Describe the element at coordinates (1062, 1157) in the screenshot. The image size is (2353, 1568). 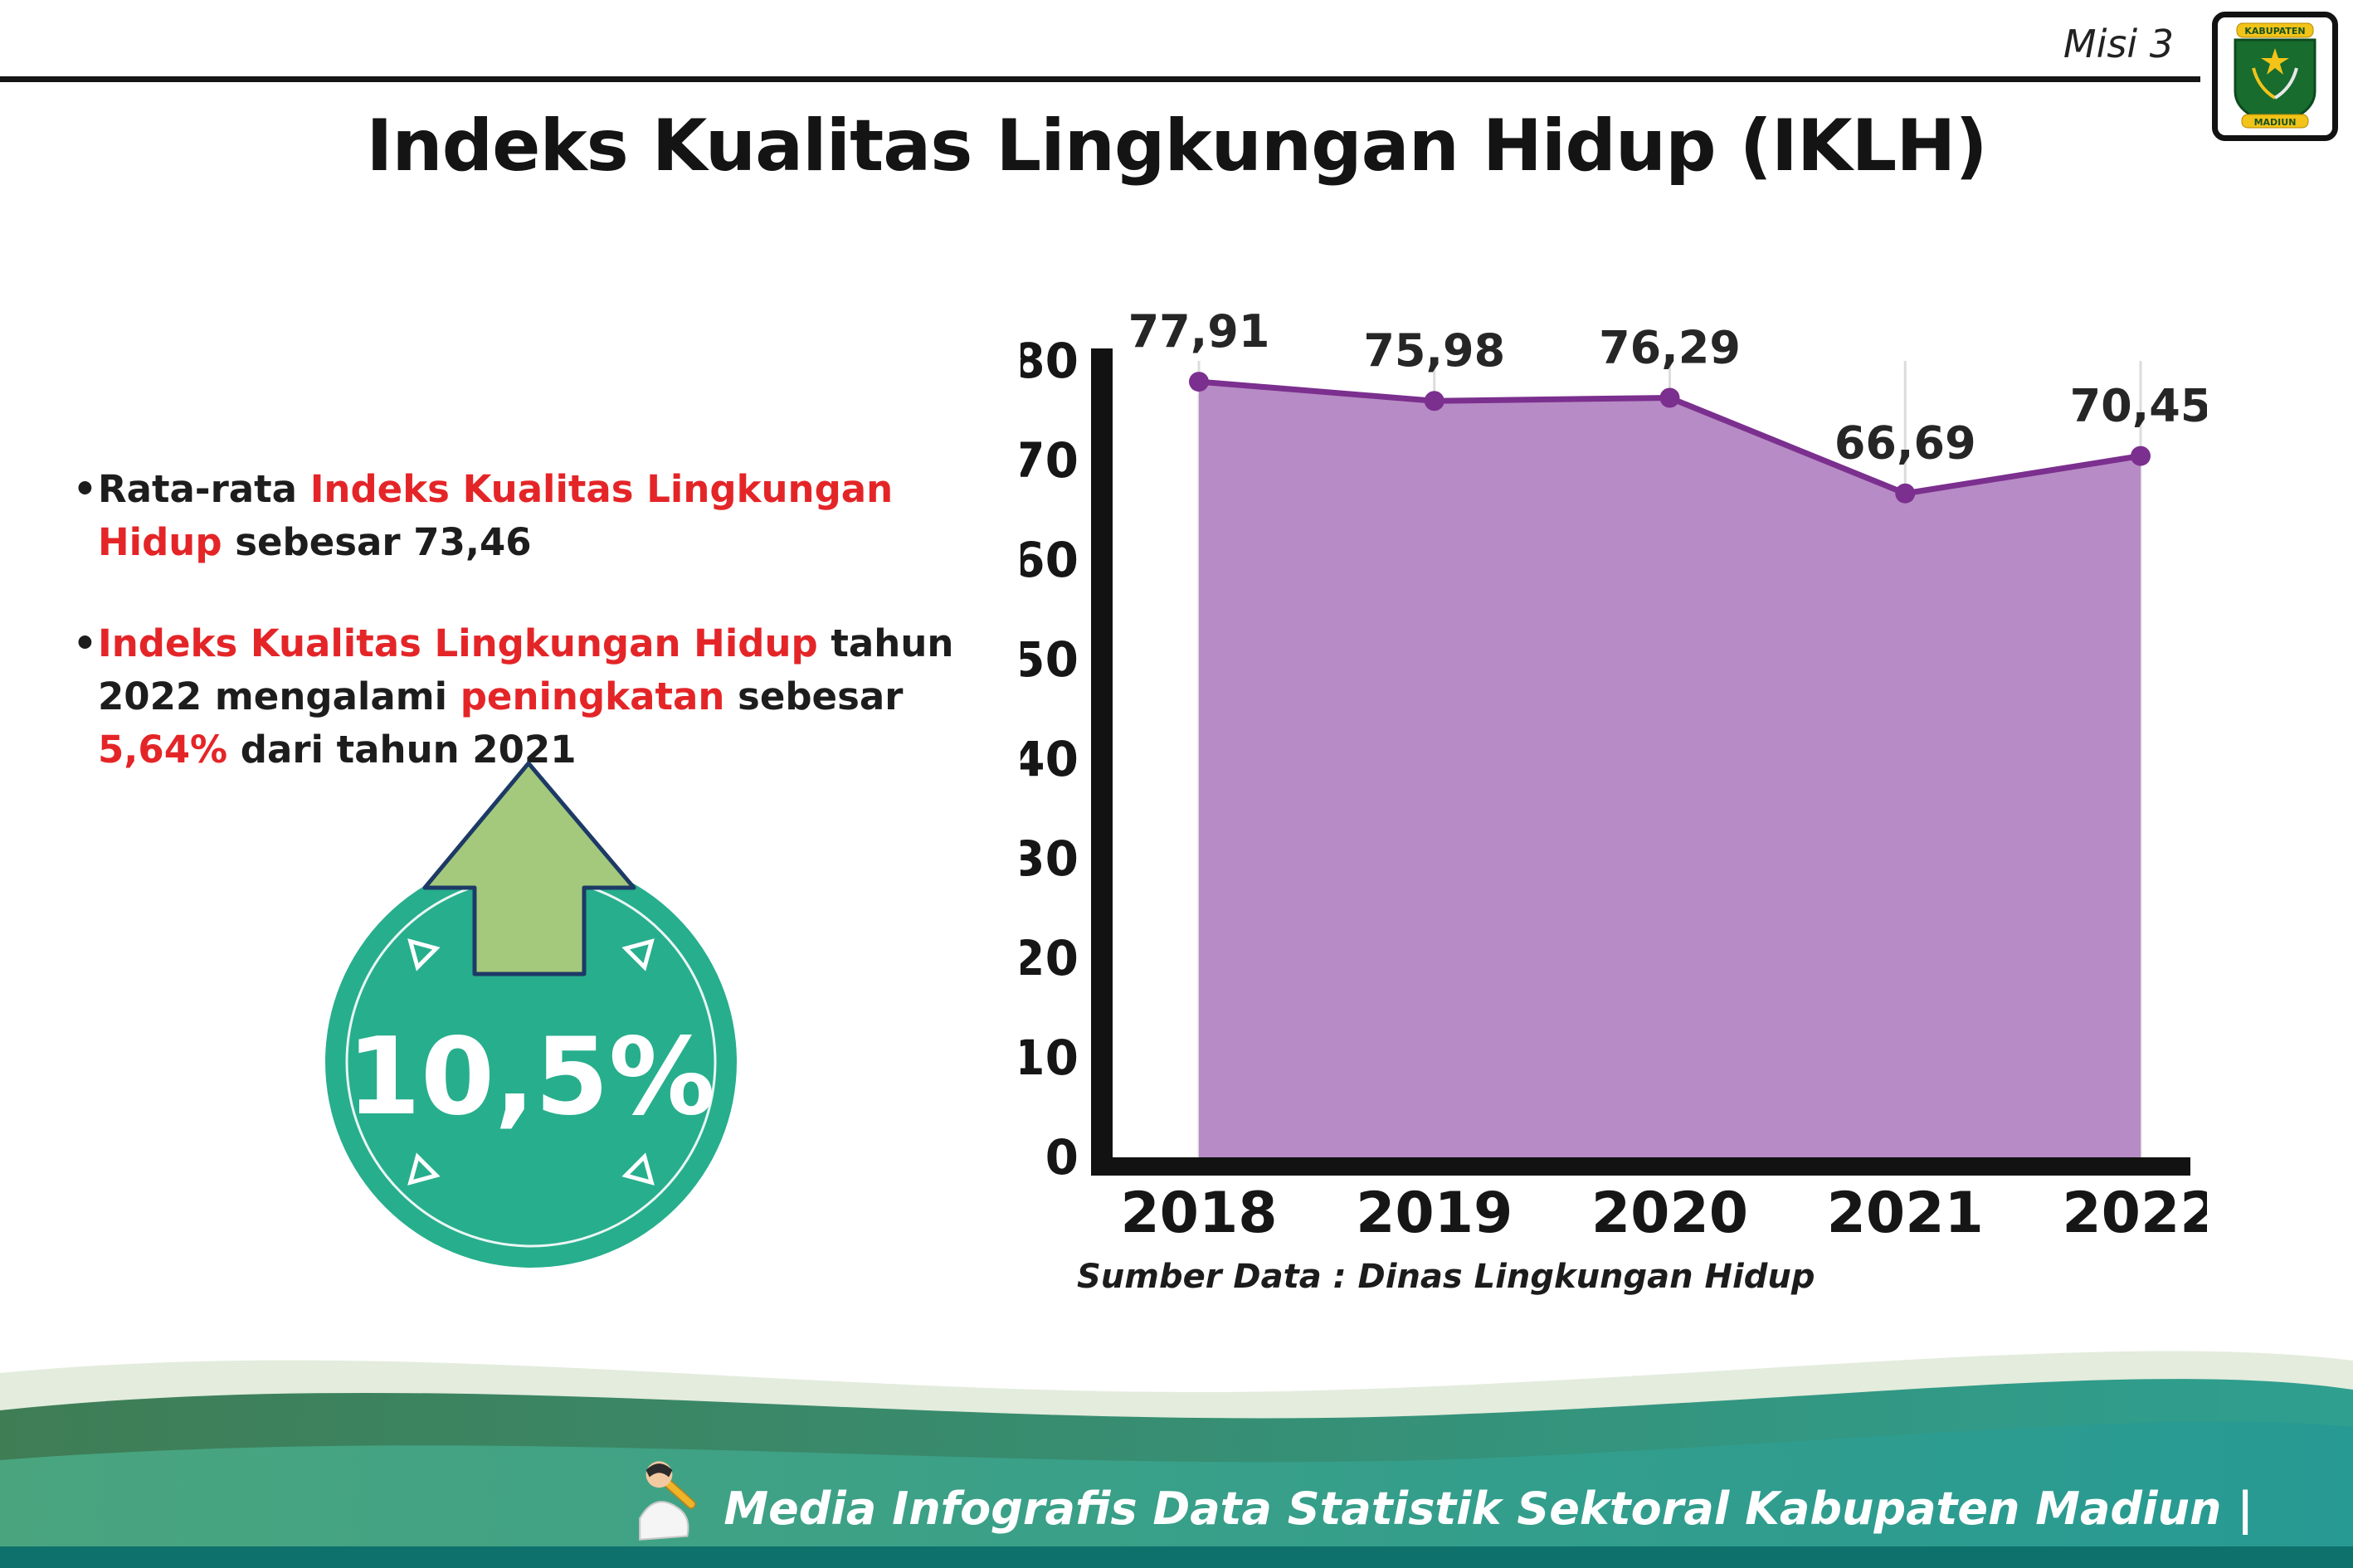
I see `y-tick-label: 0` at that location.